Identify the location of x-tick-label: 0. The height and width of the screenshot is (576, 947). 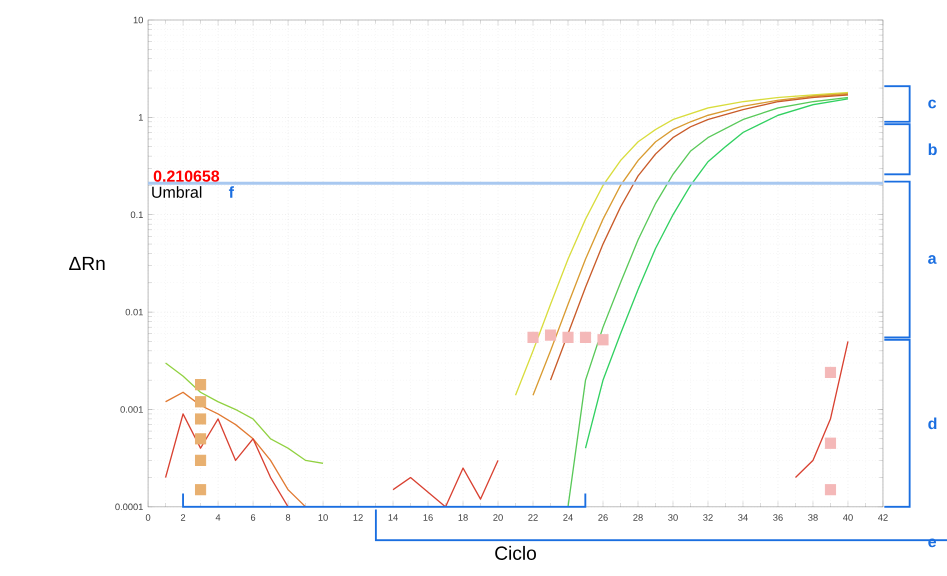
(148, 517).